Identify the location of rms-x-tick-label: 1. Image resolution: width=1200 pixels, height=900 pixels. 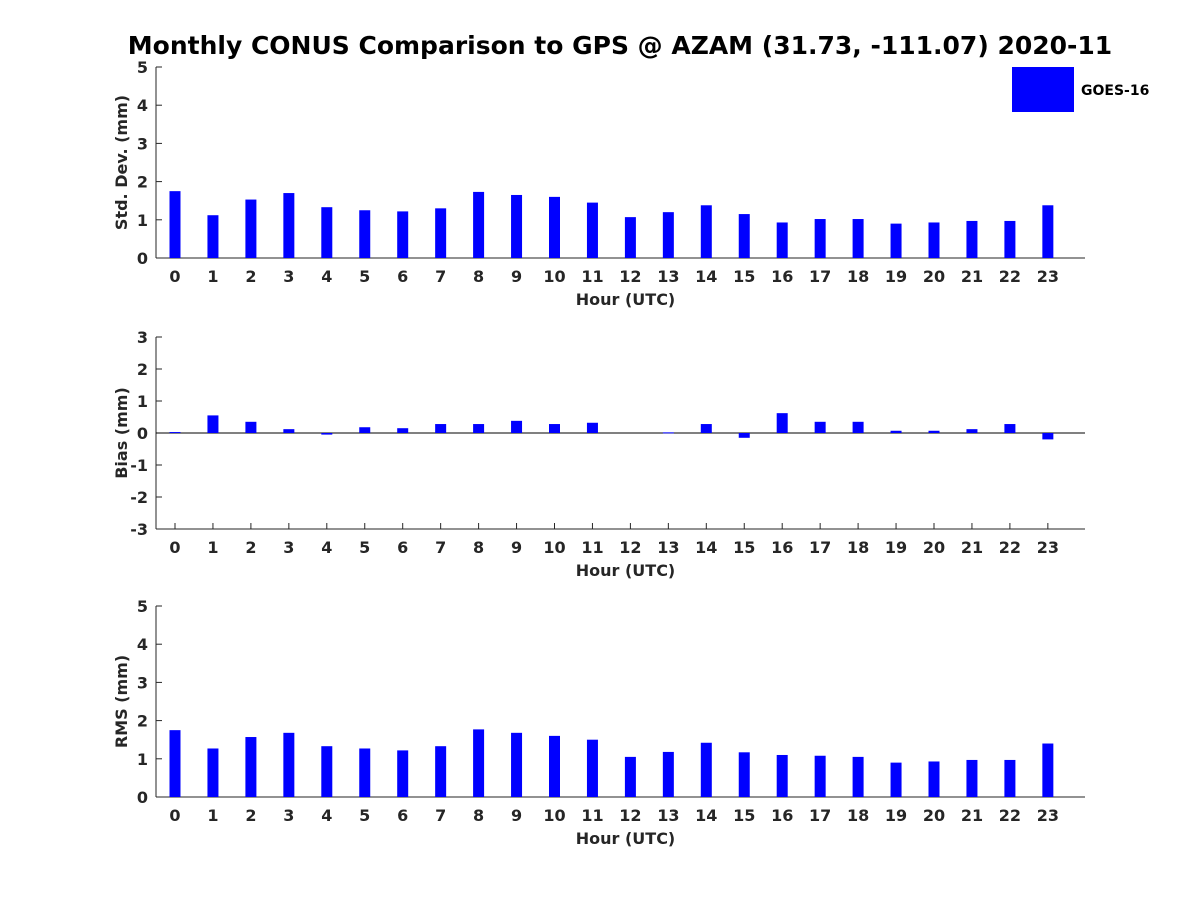
(212, 815).